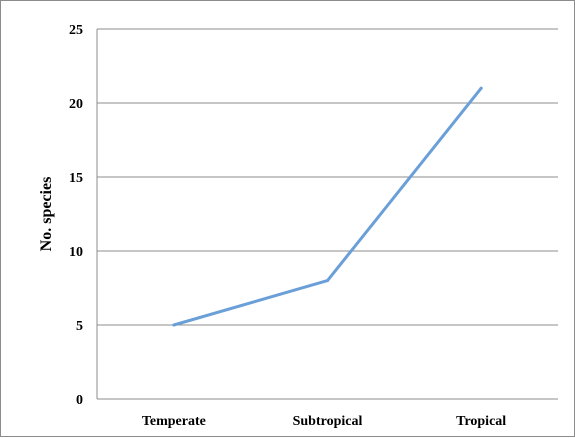 Image resolution: width=575 pixels, height=438 pixels. Describe the element at coordinates (79, 326) in the screenshot. I see `y-tick-label: 5` at that location.